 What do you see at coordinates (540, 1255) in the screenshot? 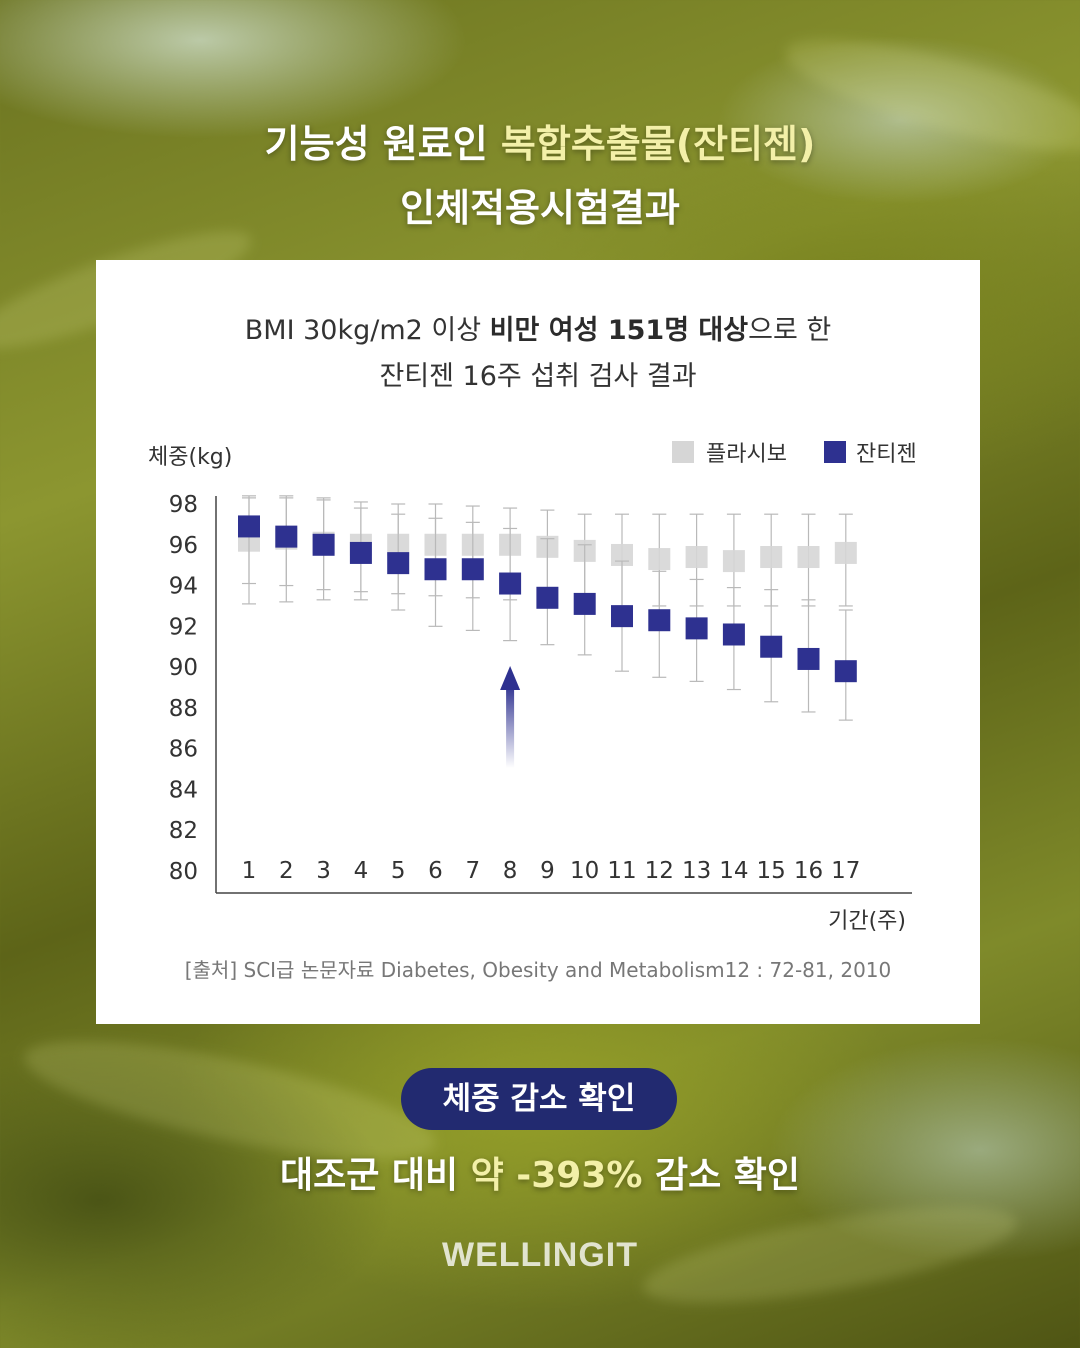
I see `brand-logo: WELLINGIT` at bounding box center [540, 1255].